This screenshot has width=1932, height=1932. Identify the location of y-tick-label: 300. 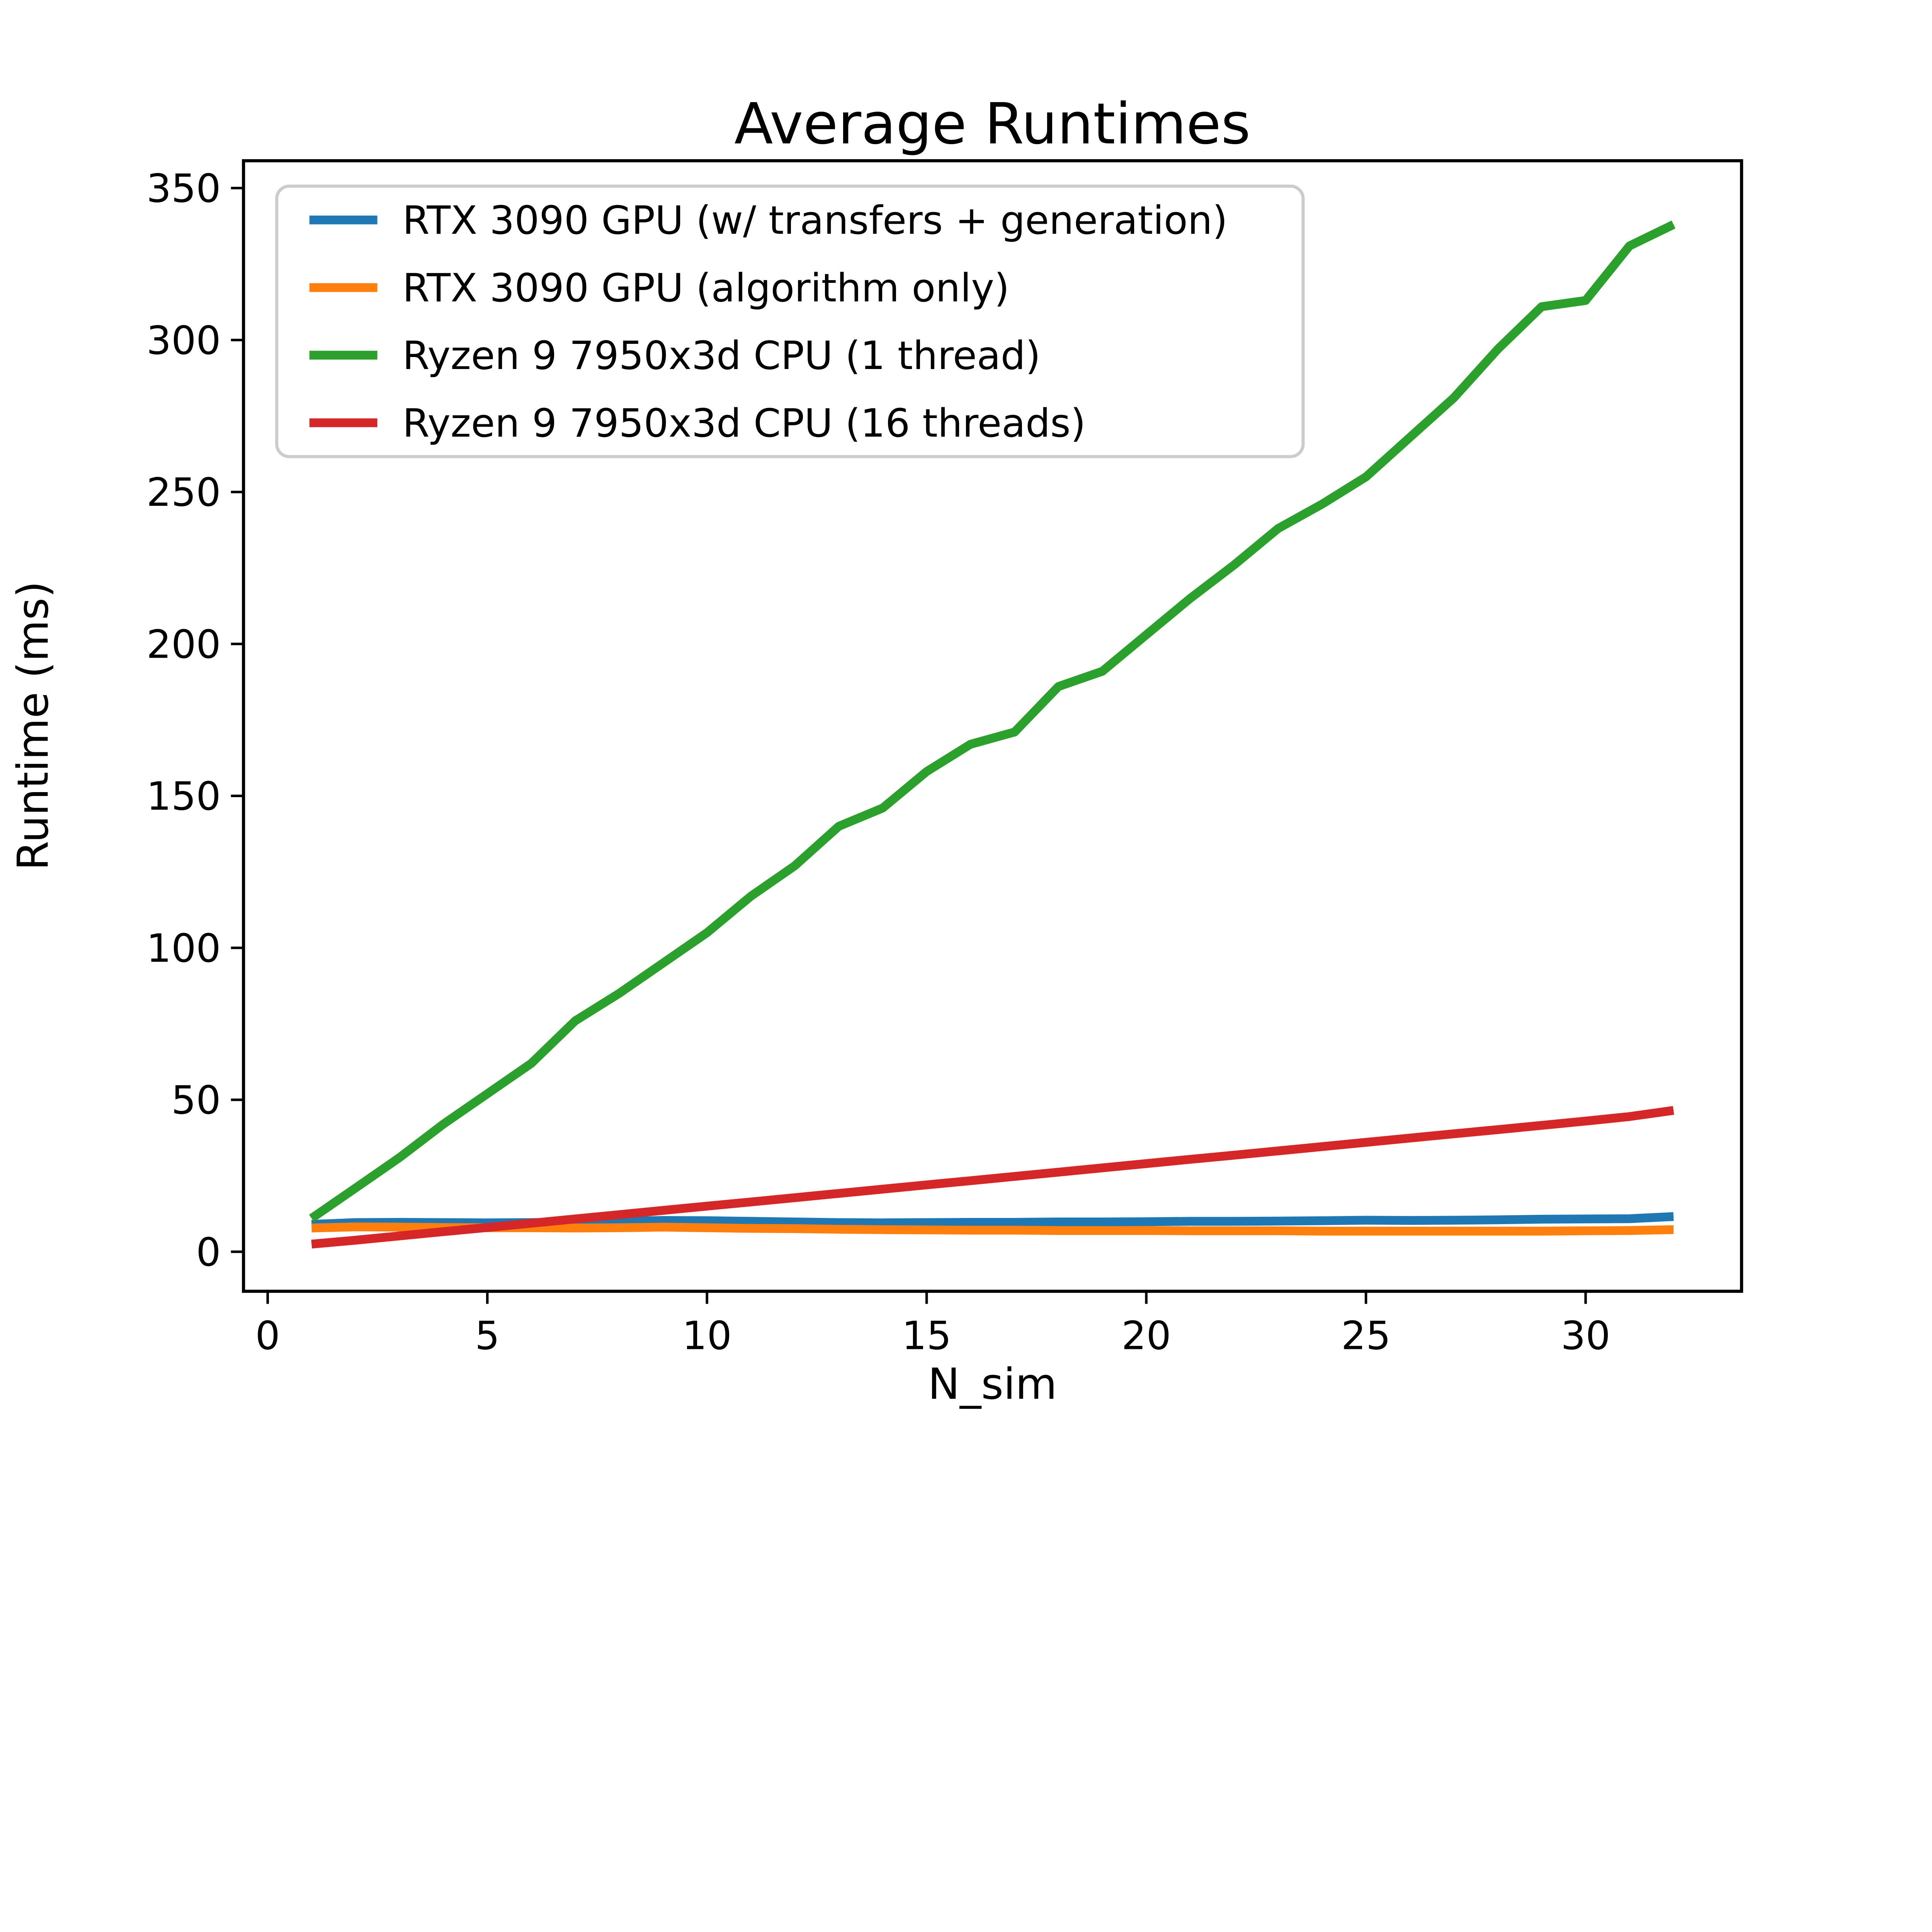
(184, 340).